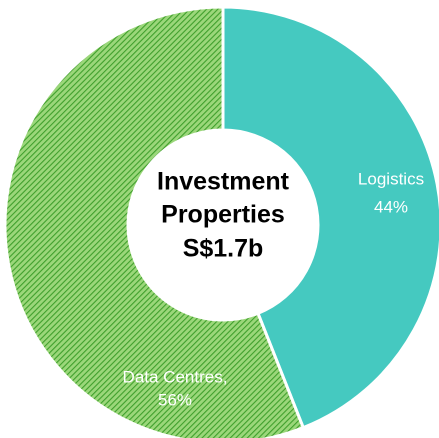 This screenshot has width=439, height=438. What do you see at coordinates (391, 206) in the screenshot?
I see `slice-value-label: 44%` at bounding box center [391, 206].